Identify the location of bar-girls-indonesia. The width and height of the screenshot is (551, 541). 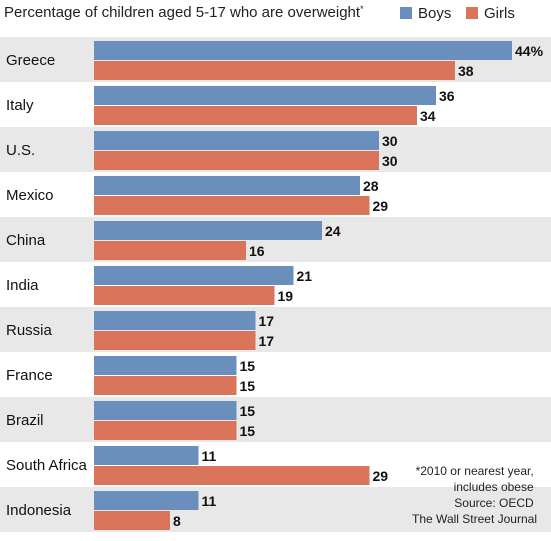
(132, 520).